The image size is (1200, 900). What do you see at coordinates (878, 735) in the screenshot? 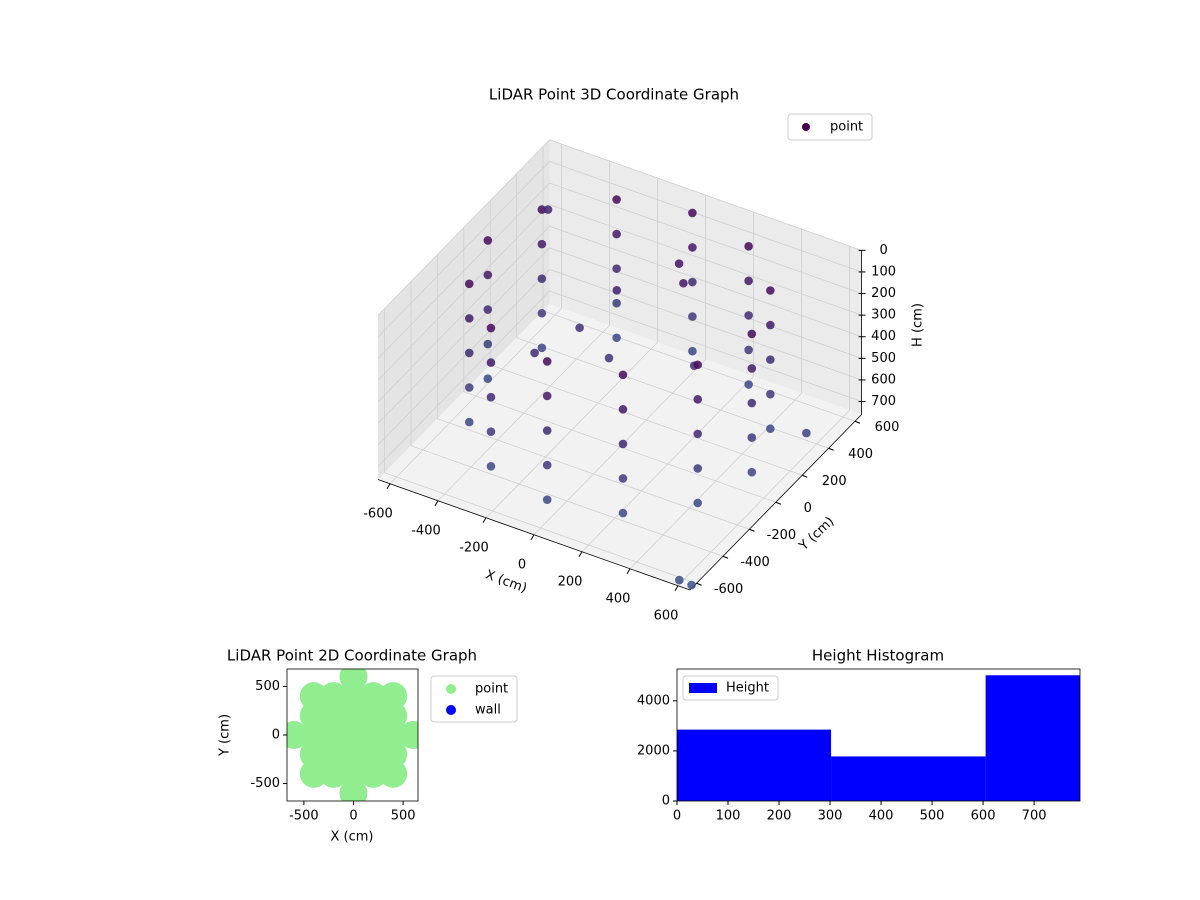
I see `axes-frame` at bounding box center [878, 735].